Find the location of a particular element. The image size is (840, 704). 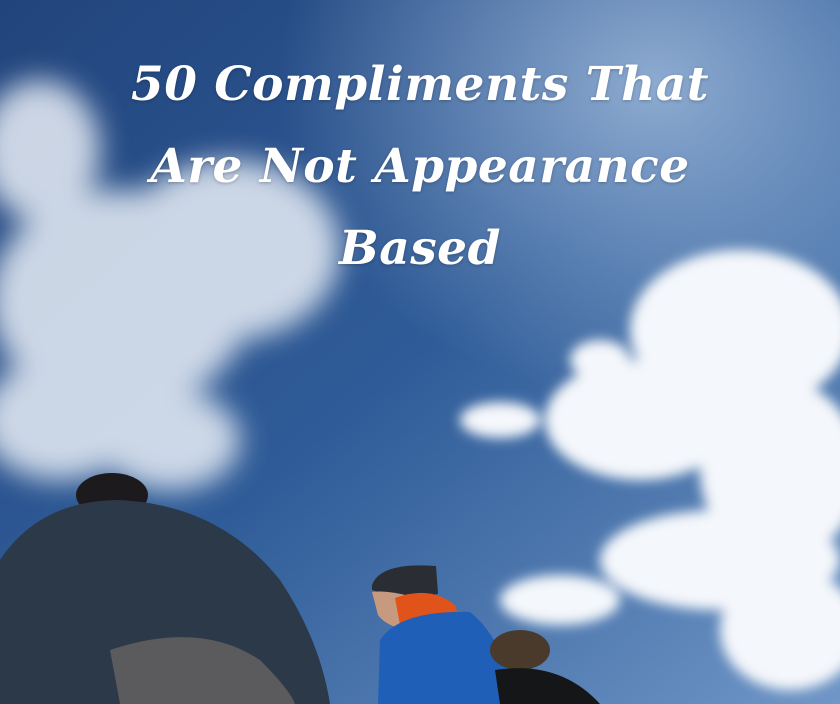

person-right-dark is located at coordinates (545, 667).